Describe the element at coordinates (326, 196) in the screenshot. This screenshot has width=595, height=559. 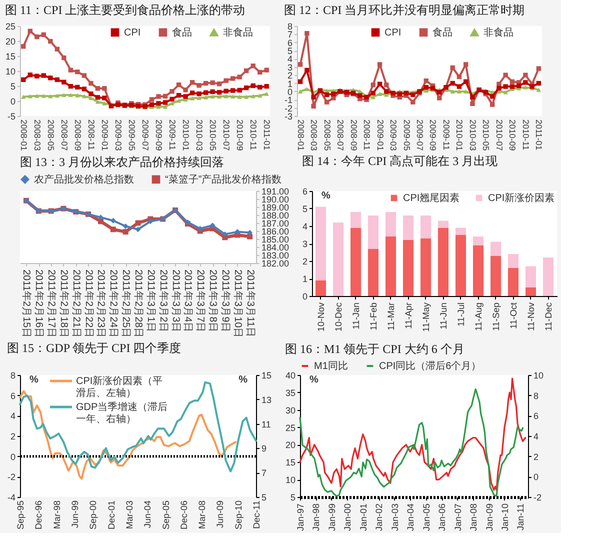
I see `y-axis-title: %` at that location.